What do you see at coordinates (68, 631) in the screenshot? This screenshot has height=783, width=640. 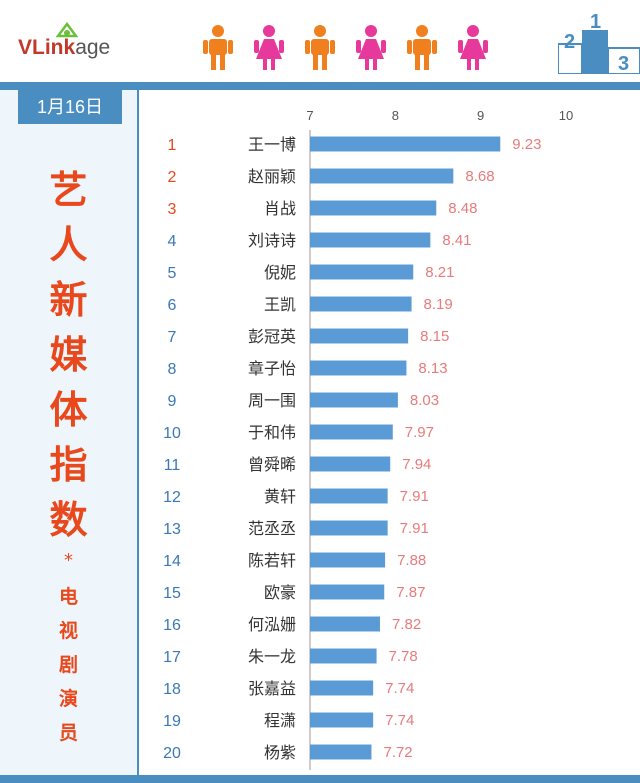 I see `subtitle-char: 视` at bounding box center [68, 631].